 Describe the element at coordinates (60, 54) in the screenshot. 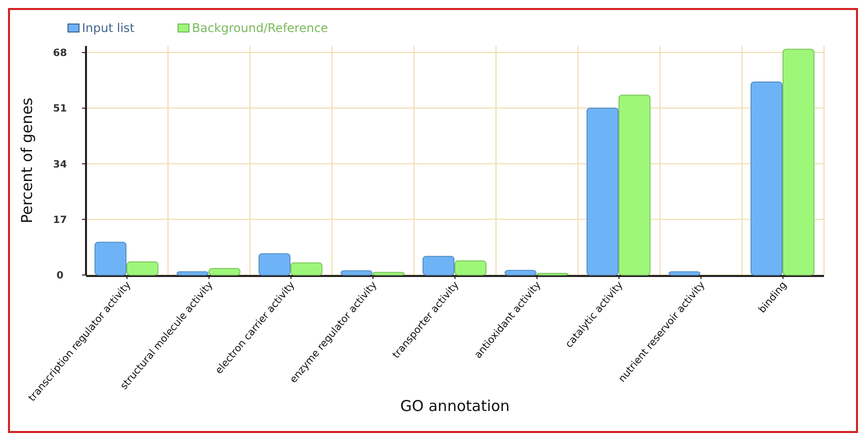

I see `y-tick-label: 68` at that location.